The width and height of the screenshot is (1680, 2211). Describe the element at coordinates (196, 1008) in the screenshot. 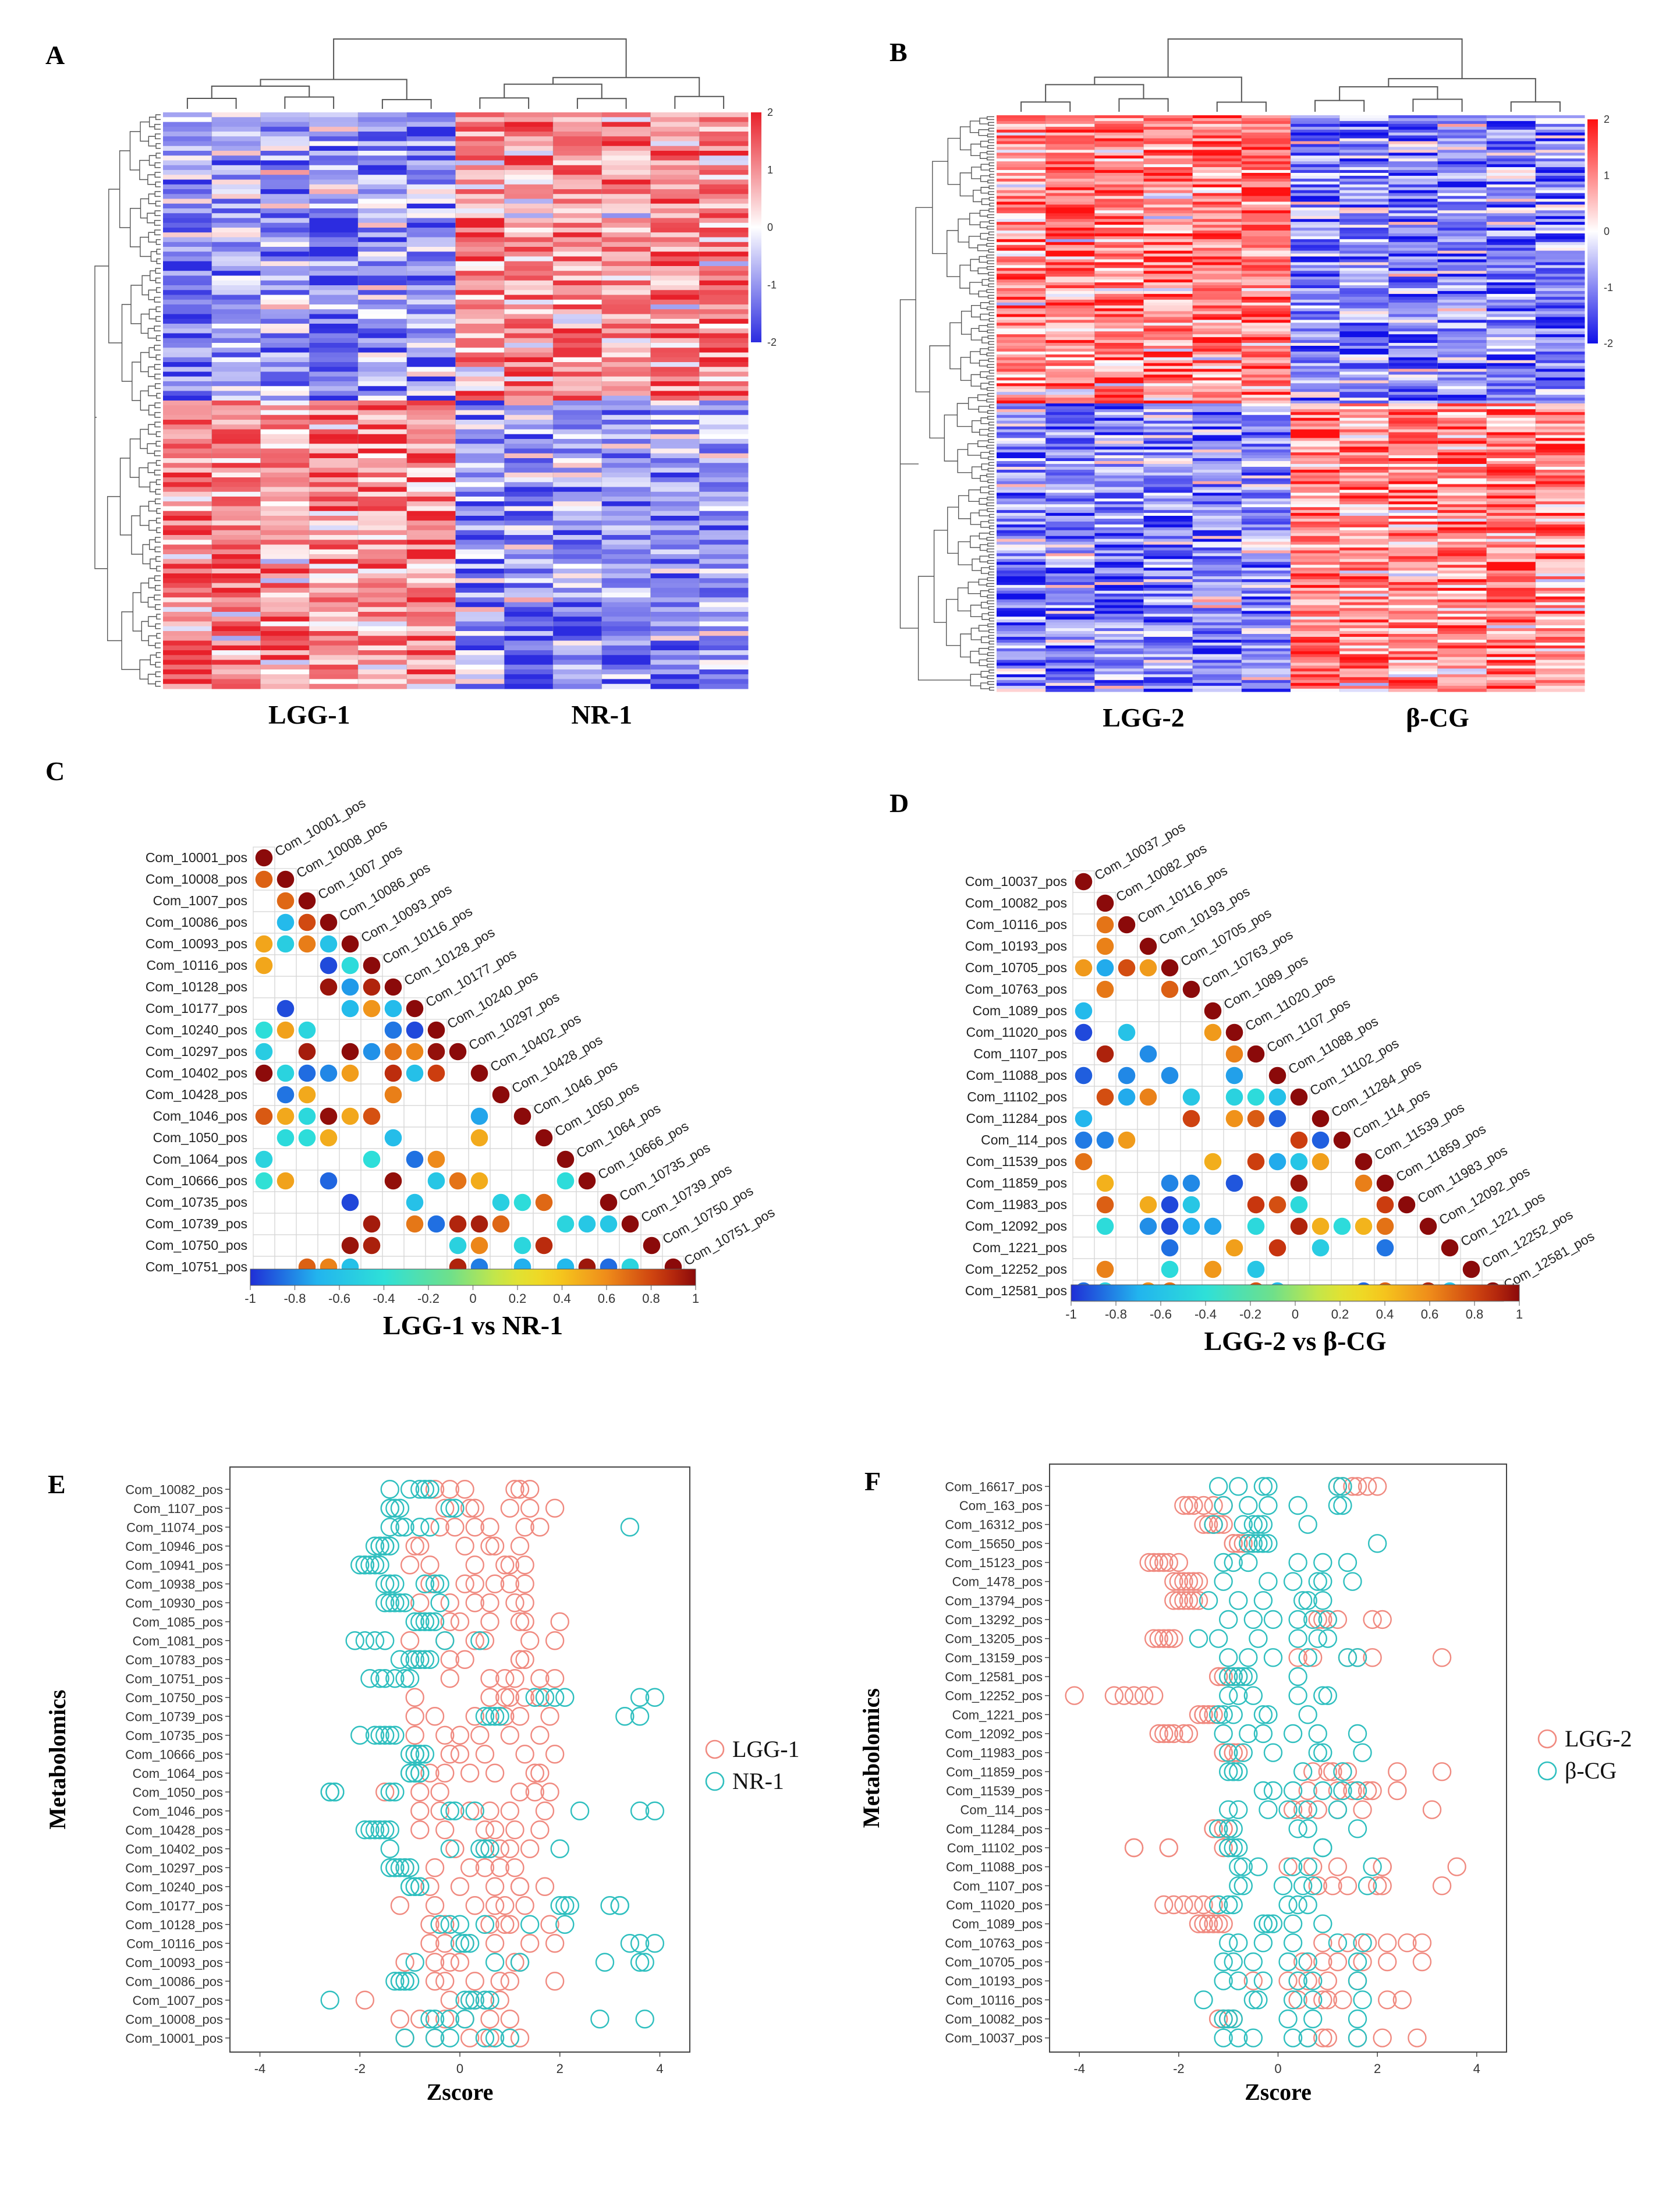

I see `corr-row-label: Com_10177_pos` at that location.